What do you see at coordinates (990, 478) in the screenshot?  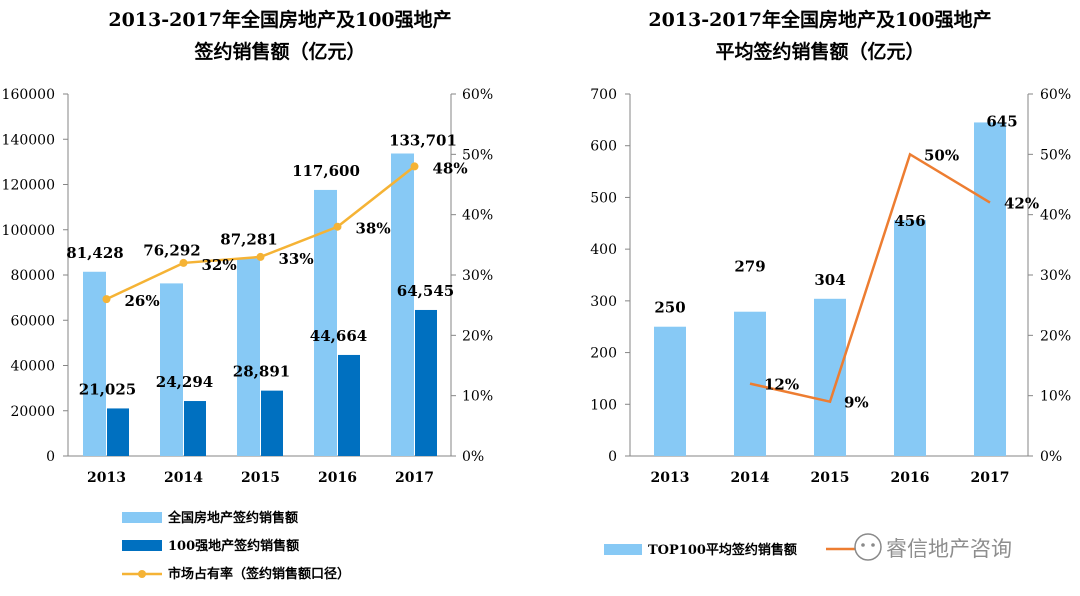 I see `right-chart-x-tick-label: 2017` at bounding box center [990, 478].